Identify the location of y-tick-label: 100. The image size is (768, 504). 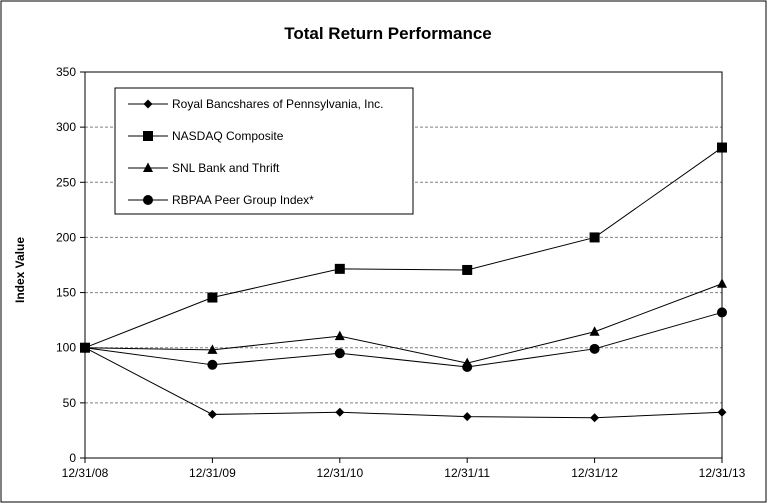
(66, 348).